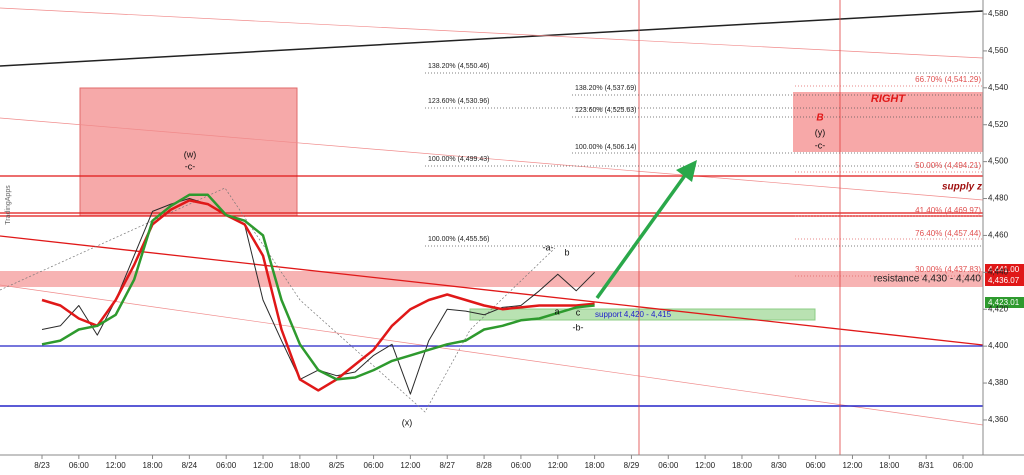 The image size is (1024, 475). What do you see at coordinates (948, 165) in the screenshot?
I see `fib-label: 50.00% (4,494.21)` at bounding box center [948, 165].